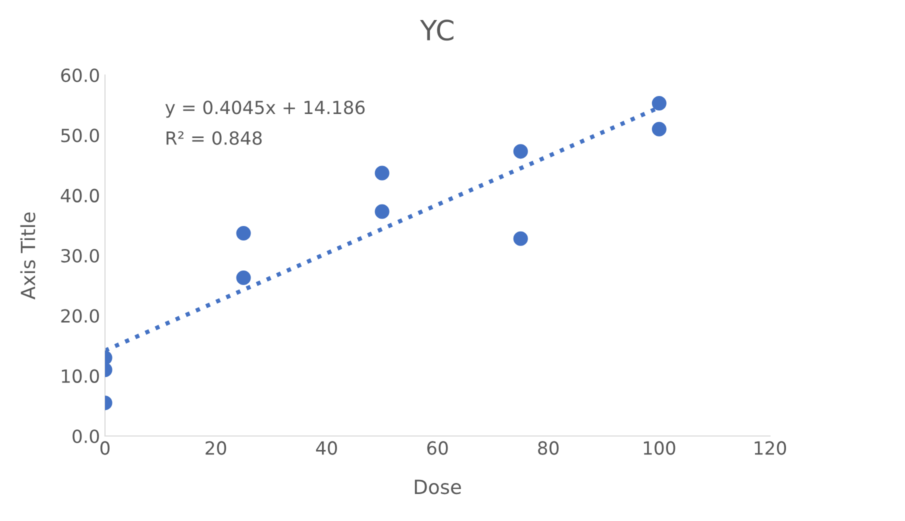  Describe the element at coordinates (770, 448) in the screenshot. I see `x-tick-label: 120` at that location.